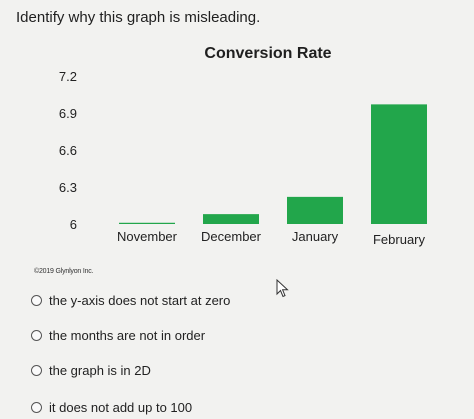 The image size is (474, 419). Describe the element at coordinates (68, 150) in the screenshot. I see `y-tick-label: 6.6` at that location.